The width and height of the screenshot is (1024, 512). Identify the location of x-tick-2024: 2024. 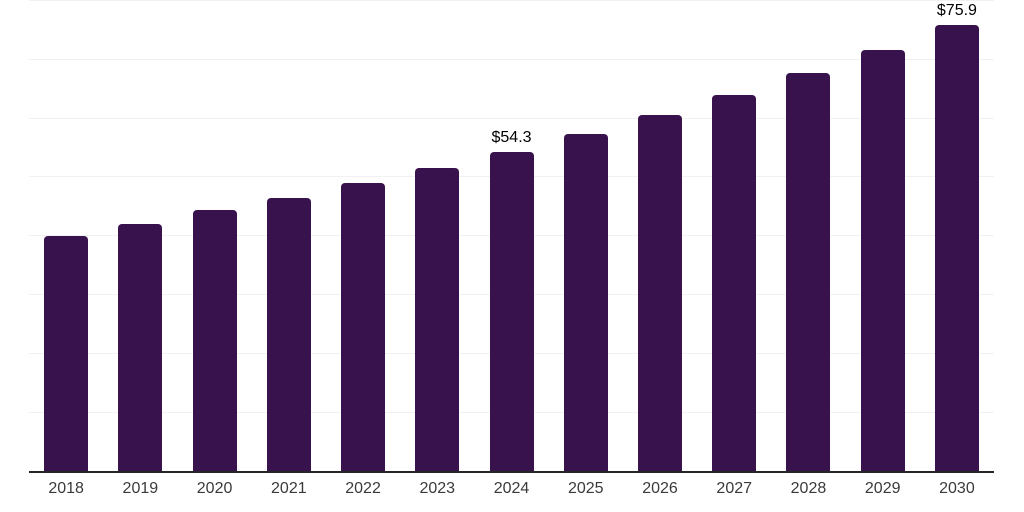
(511, 488).